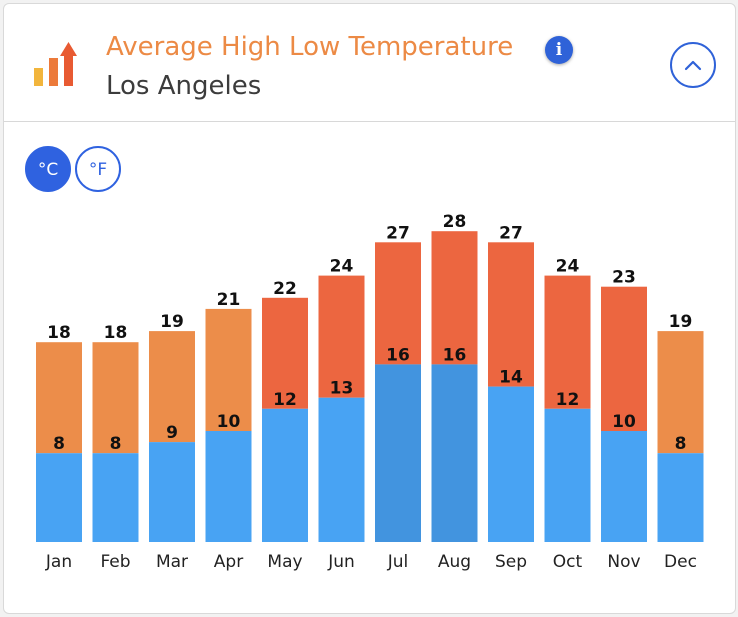 The image size is (738, 617). I want to click on x-tick-jun: Jun, so click(341, 562).